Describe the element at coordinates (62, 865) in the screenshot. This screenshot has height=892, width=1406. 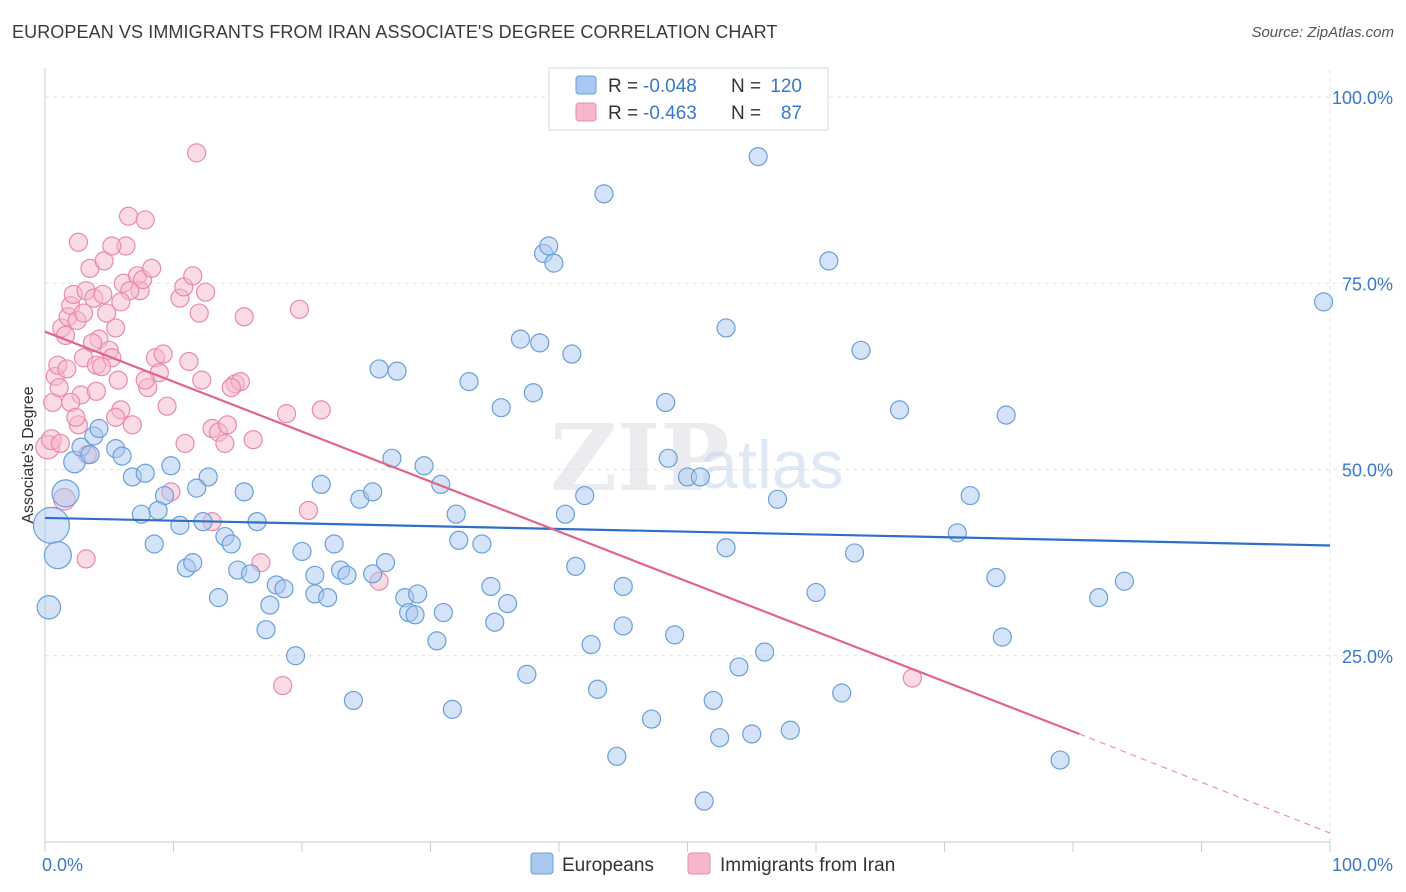
I see `x-tick-label-0: 0.0%` at that location.